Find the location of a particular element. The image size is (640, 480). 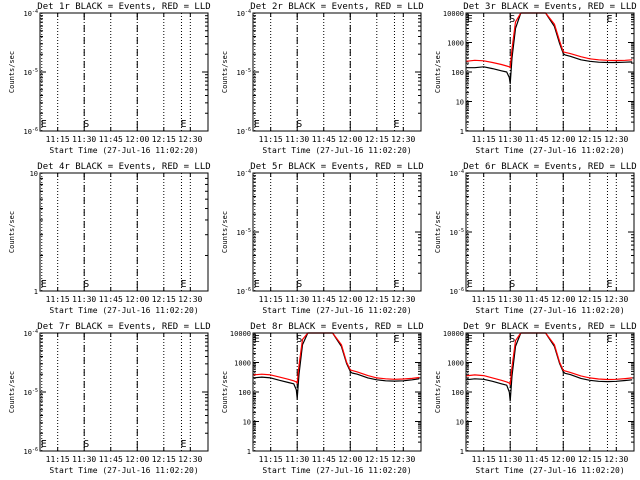

panel-title: Det 5r BLACK = Events, RED = LLD is located at coordinates (336, 167).